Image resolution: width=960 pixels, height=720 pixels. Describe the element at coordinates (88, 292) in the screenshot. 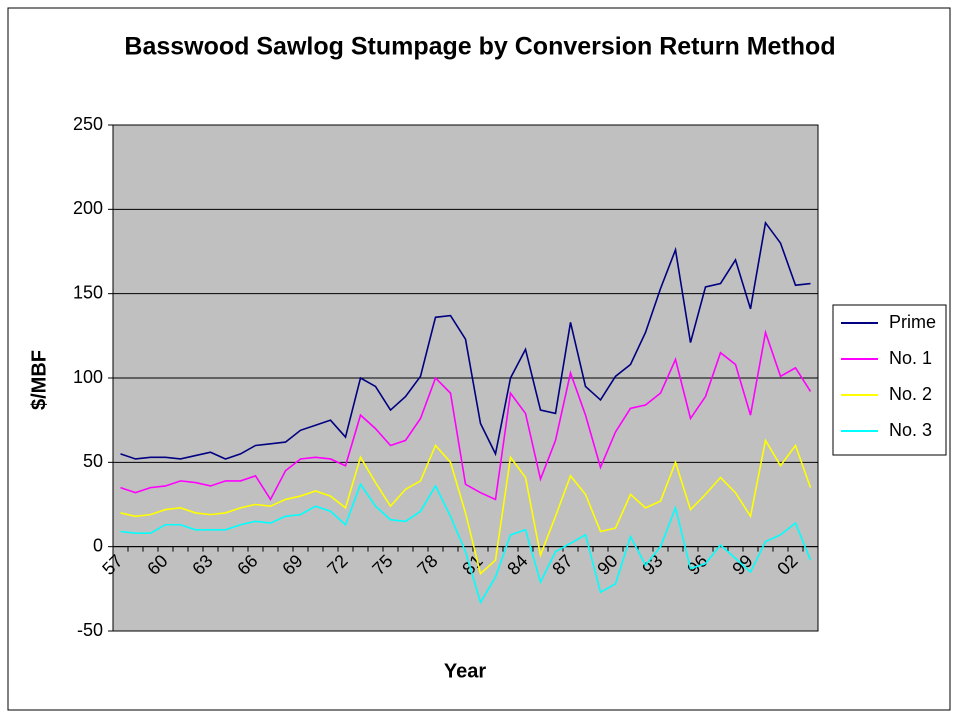

I see `y-tick-label: 150` at that location.